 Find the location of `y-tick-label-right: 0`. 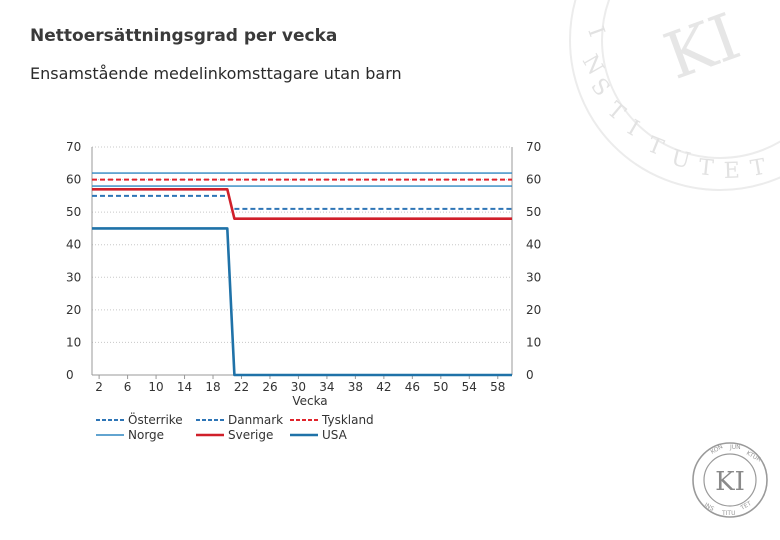

y-tick-label-right: 0 is located at coordinates (530, 375).